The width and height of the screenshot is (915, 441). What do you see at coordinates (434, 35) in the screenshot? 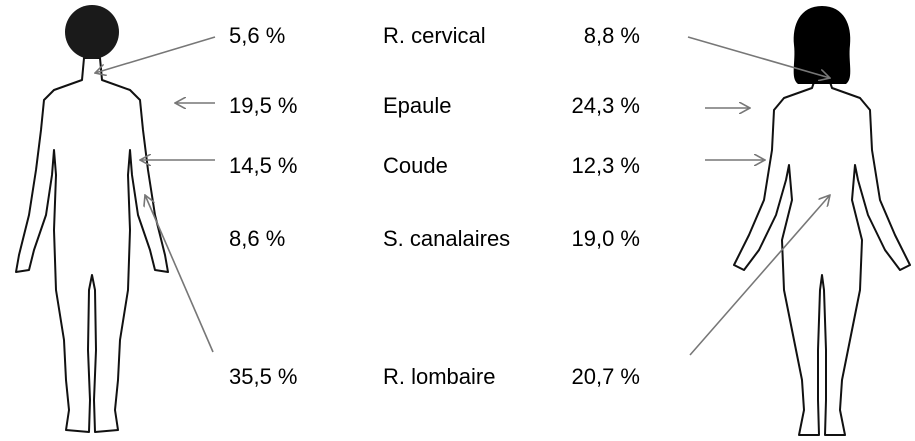
I see `region-label: R. cervical` at bounding box center [434, 35].